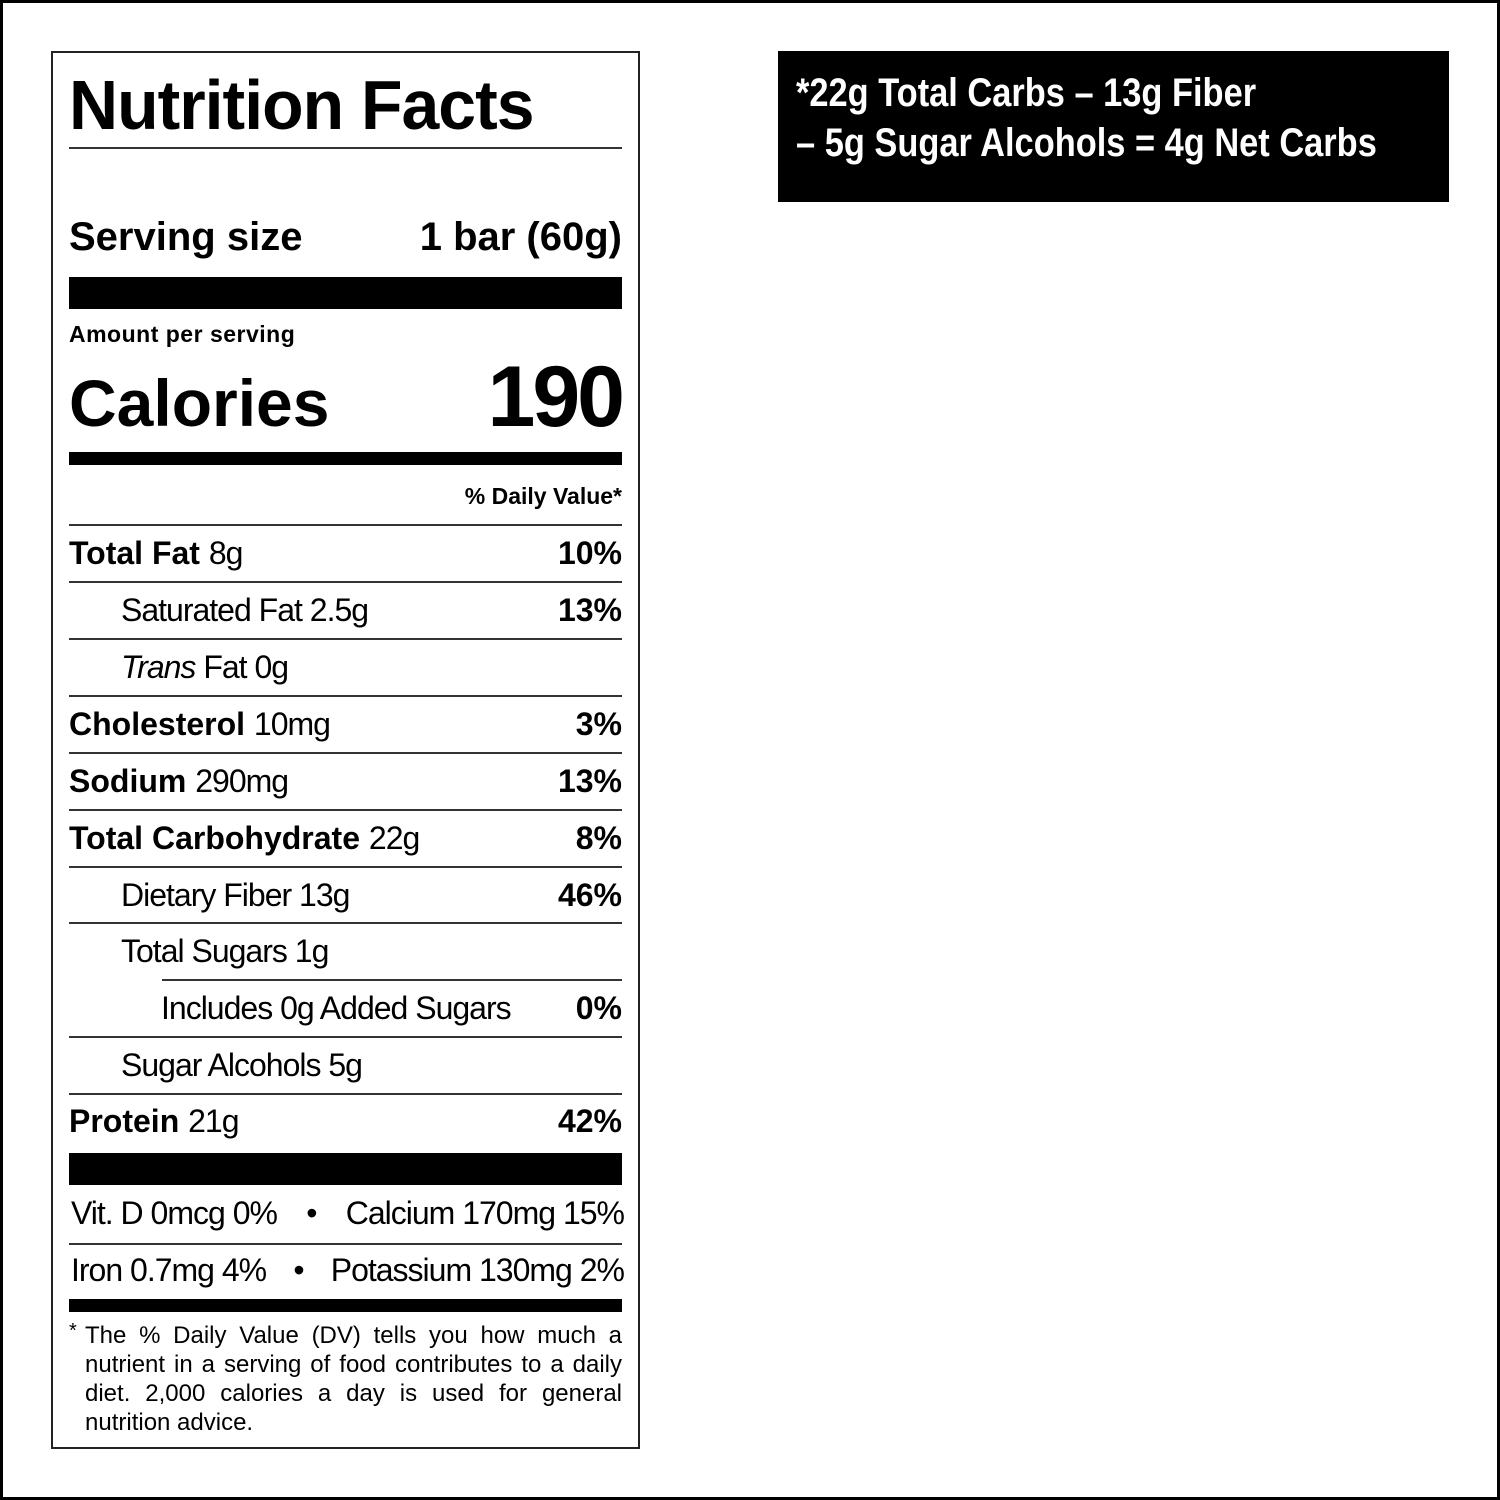 The width and height of the screenshot is (1500, 1500). I want to click on nutrient-row-total-carbohydrate: Total Carbohydrate 22g 8%, so click(345, 838).